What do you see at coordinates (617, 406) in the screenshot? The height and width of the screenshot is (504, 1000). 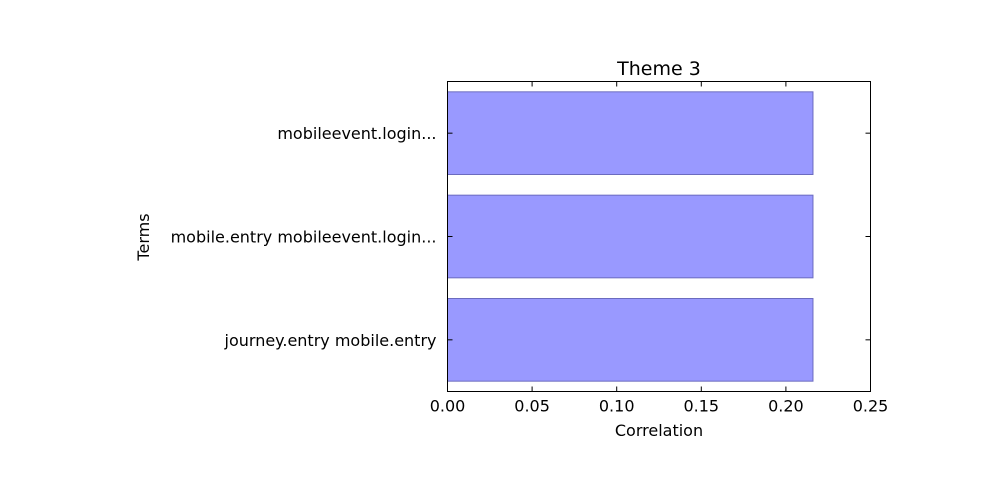 I see `x-tick-label: 0.10` at bounding box center [617, 406].